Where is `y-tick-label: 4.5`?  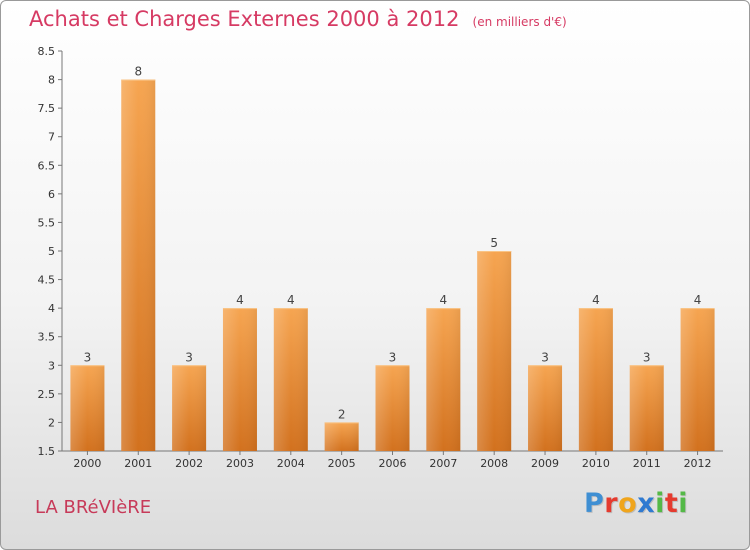 y-tick-label: 4.5 is located at coordinates (47, 280).